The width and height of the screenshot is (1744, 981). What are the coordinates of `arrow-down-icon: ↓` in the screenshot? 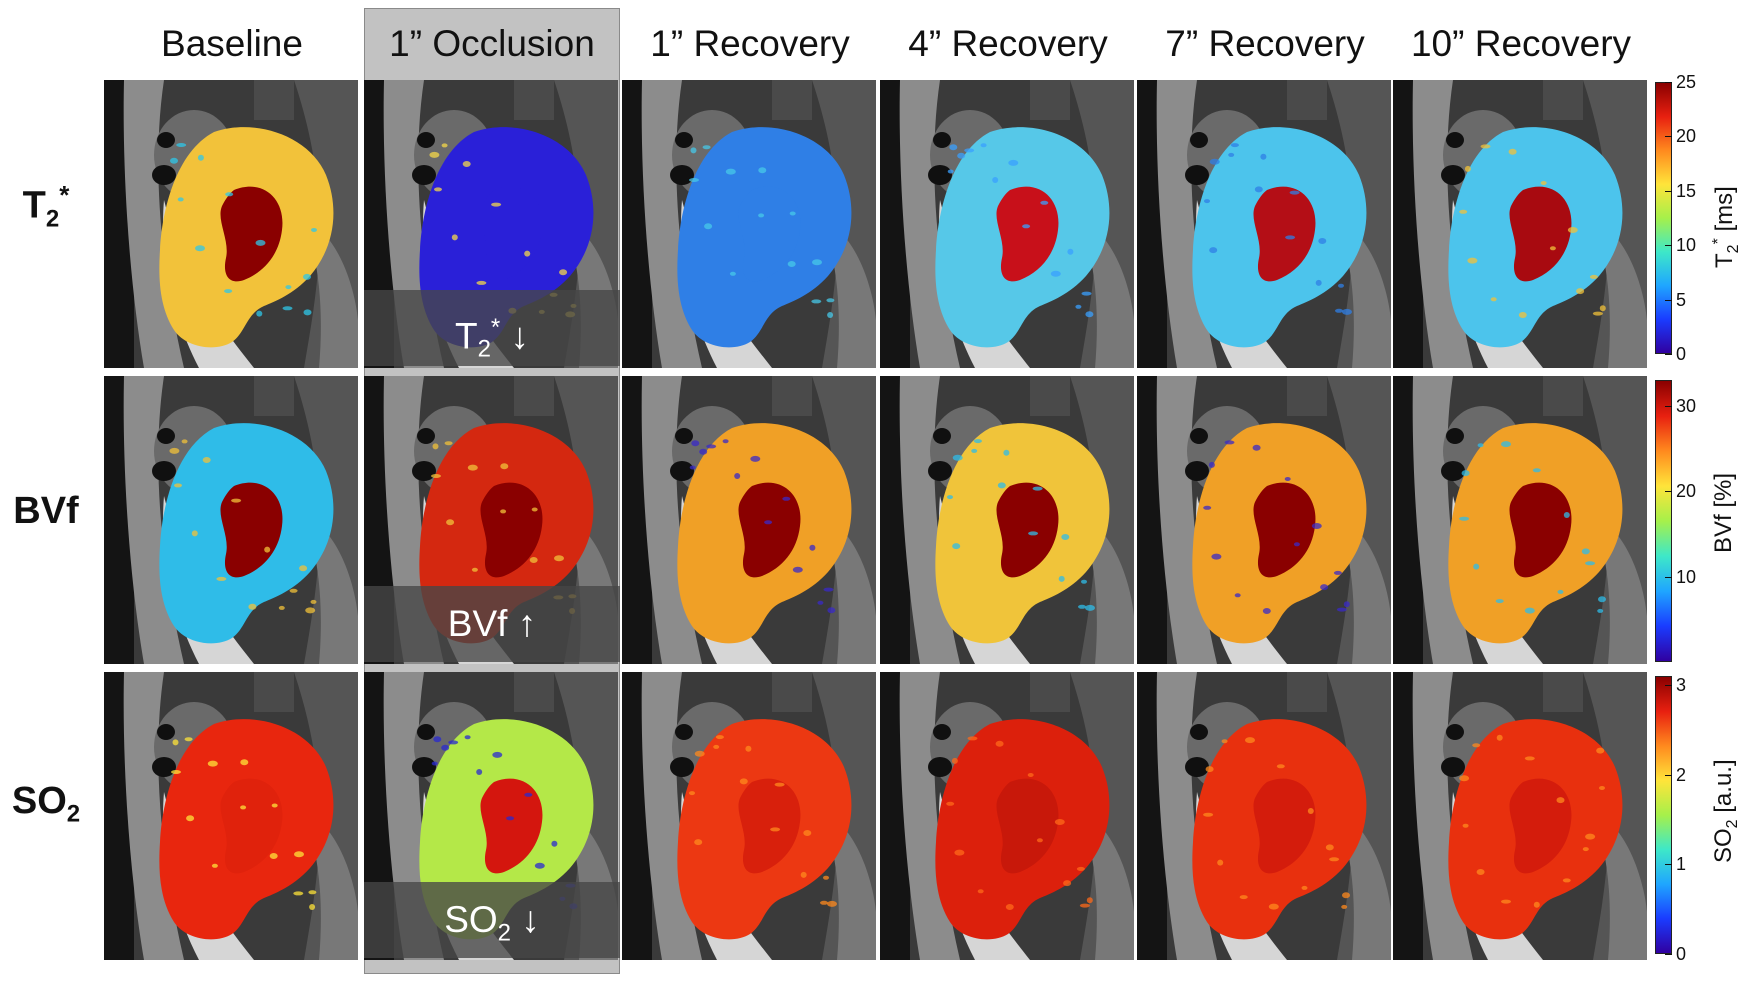 It's located at (520, 336).